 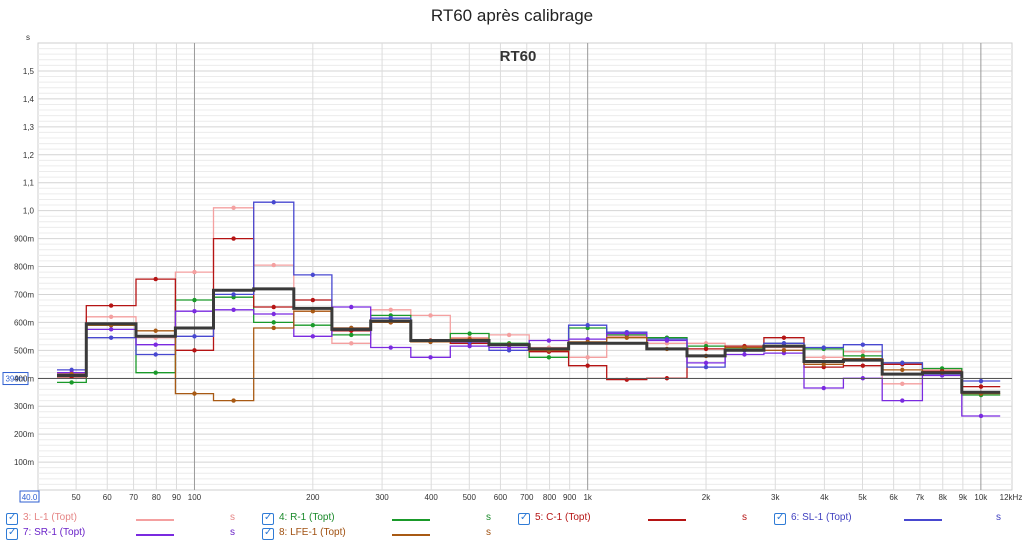 What do you see at coordinates (156, 497) in the screenshot?
I see `x-tick-label: 80` at bounding box center [156, 497].